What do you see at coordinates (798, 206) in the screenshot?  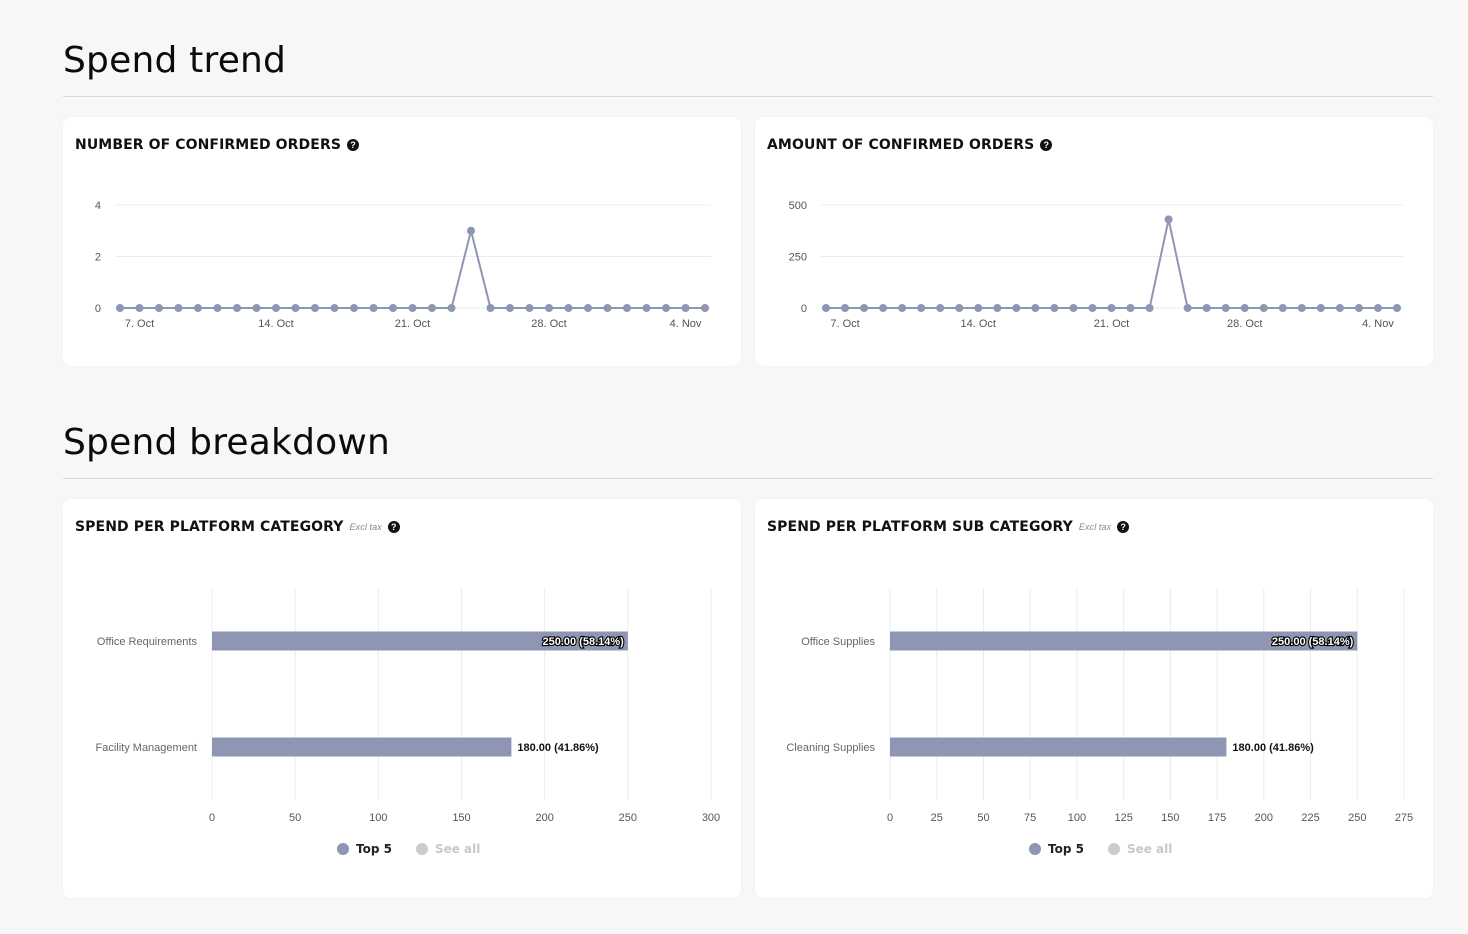 I see `y-tick-label: 500` at bounding box center [798, 206].